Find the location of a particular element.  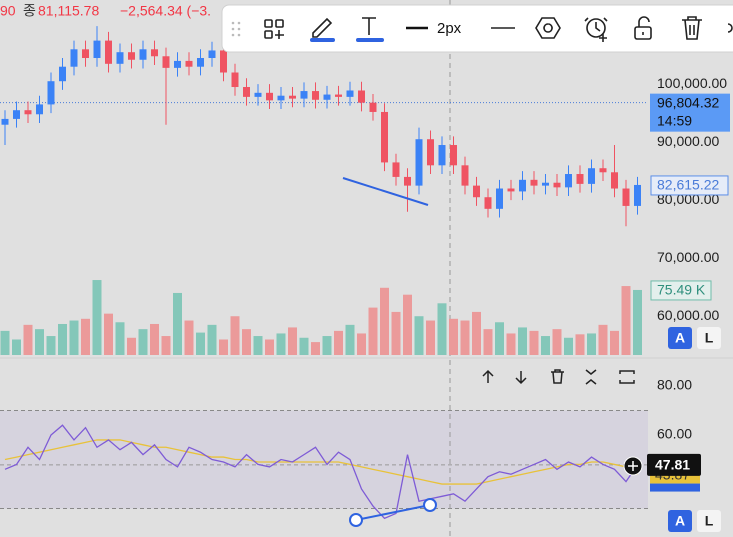

volume-label-box is located at coordinates (681, 290).